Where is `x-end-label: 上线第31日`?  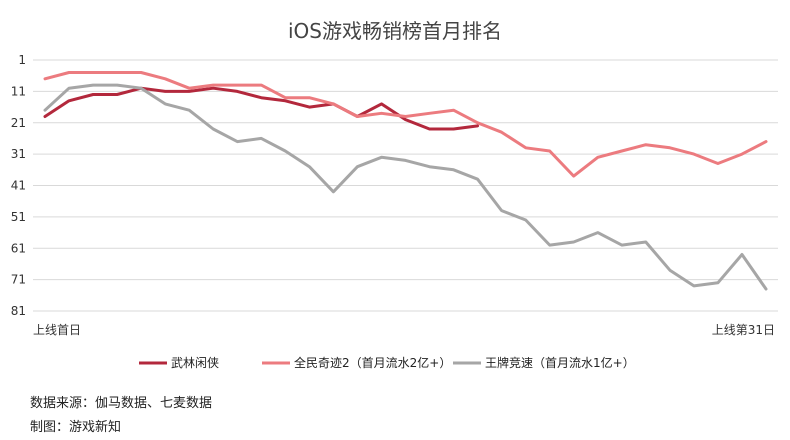
x-end-label: 上线第31日 is located at coordinates (743, 330).